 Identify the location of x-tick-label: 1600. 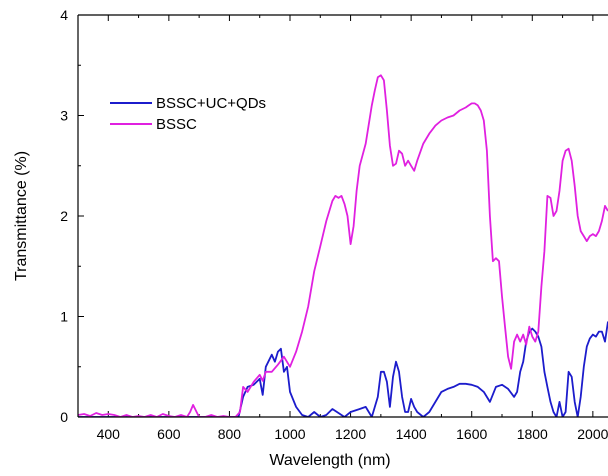
(471, 434).